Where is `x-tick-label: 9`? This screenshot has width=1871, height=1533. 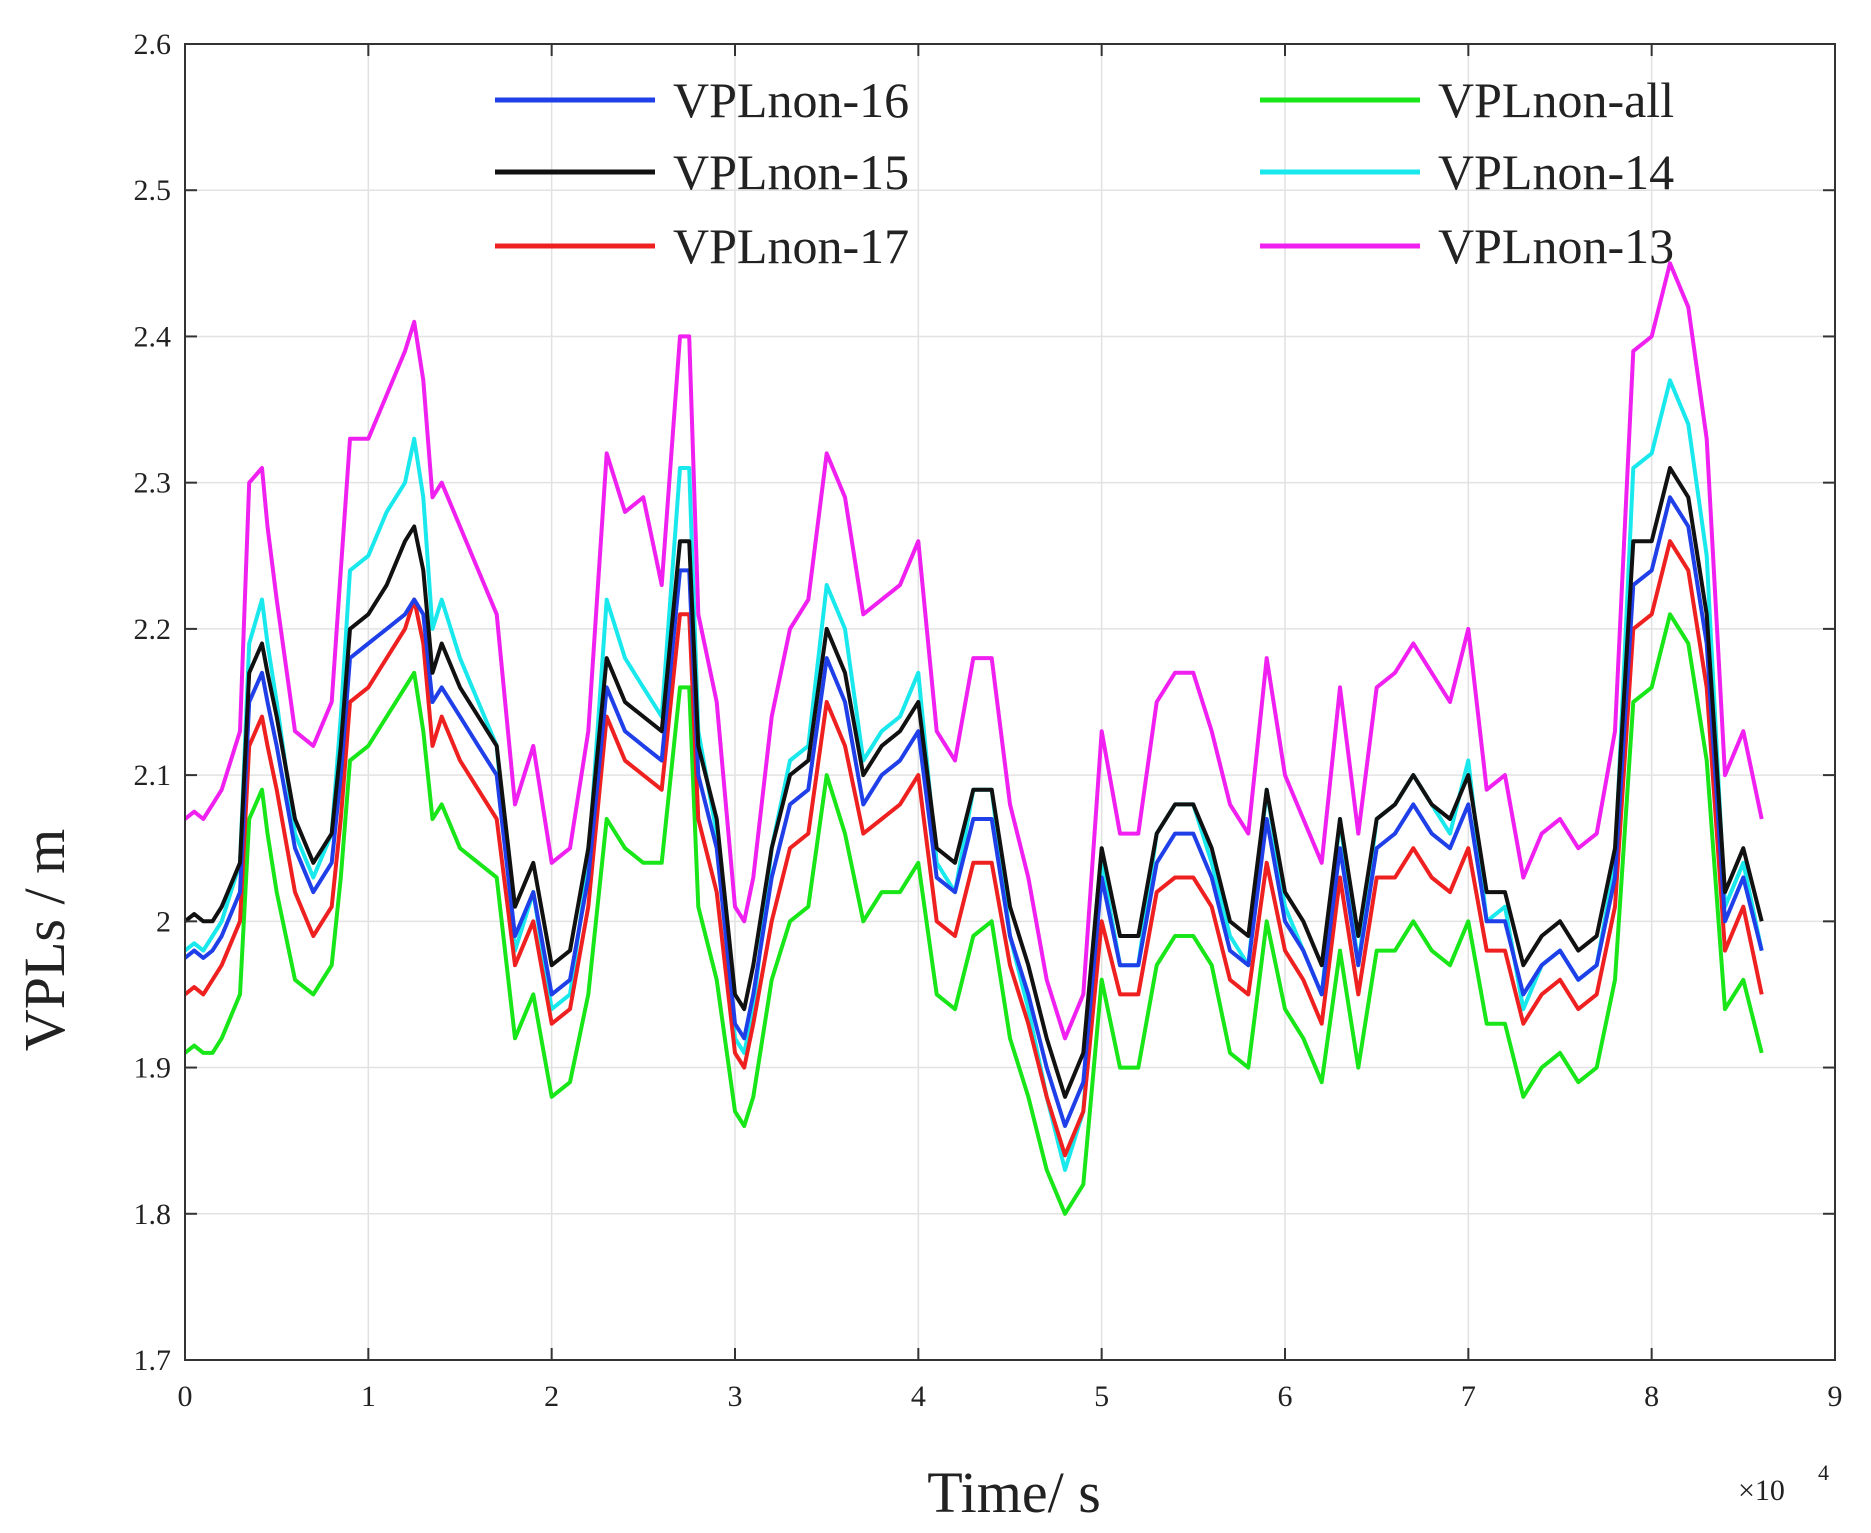 x-tick-label: 9 is located at coordinates (1835, 1396).